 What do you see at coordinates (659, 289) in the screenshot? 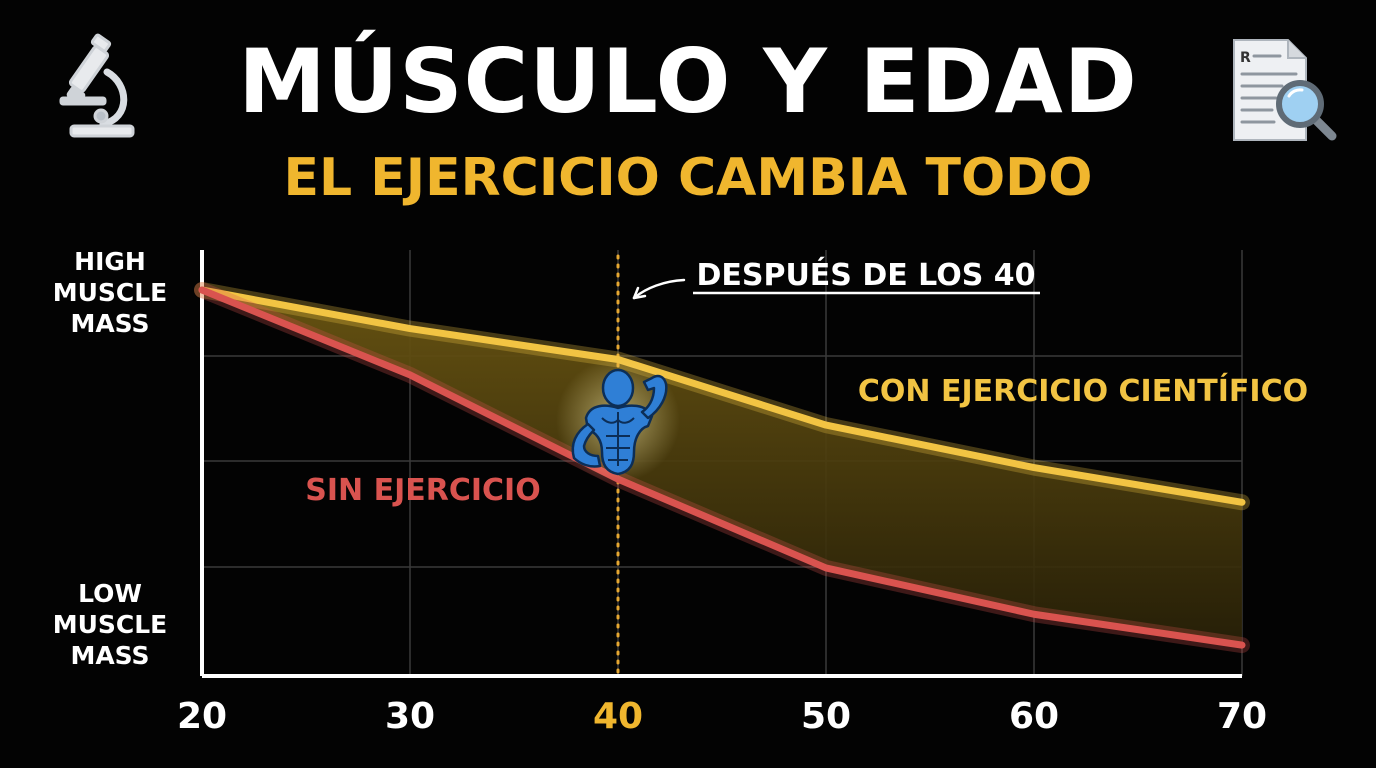
I see `annotation-arrow` at bounding box center [659, 289].